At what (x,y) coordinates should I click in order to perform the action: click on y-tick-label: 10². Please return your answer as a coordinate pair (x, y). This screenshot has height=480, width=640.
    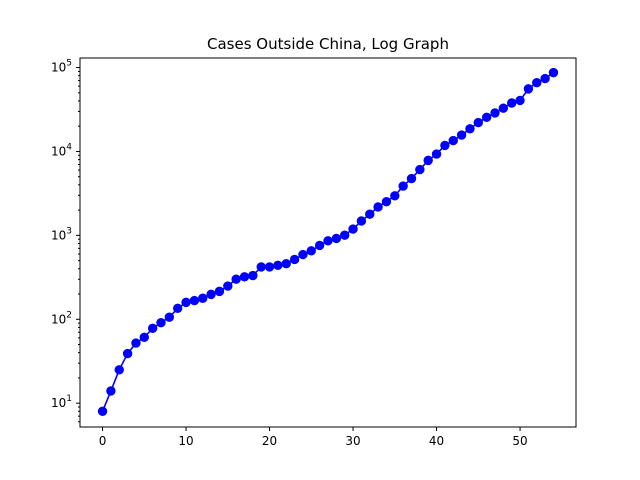
    Looking at the image, I should click on (61, 318).